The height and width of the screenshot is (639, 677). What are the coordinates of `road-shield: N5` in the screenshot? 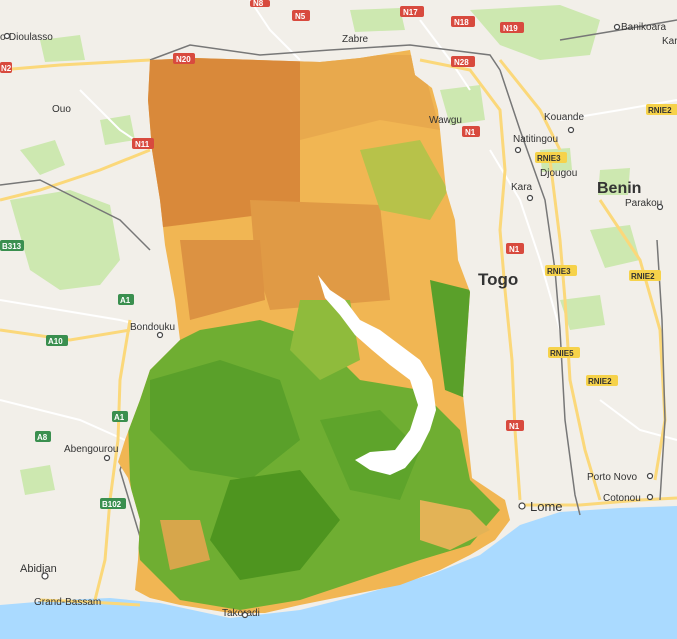 It's located at (301, 15).